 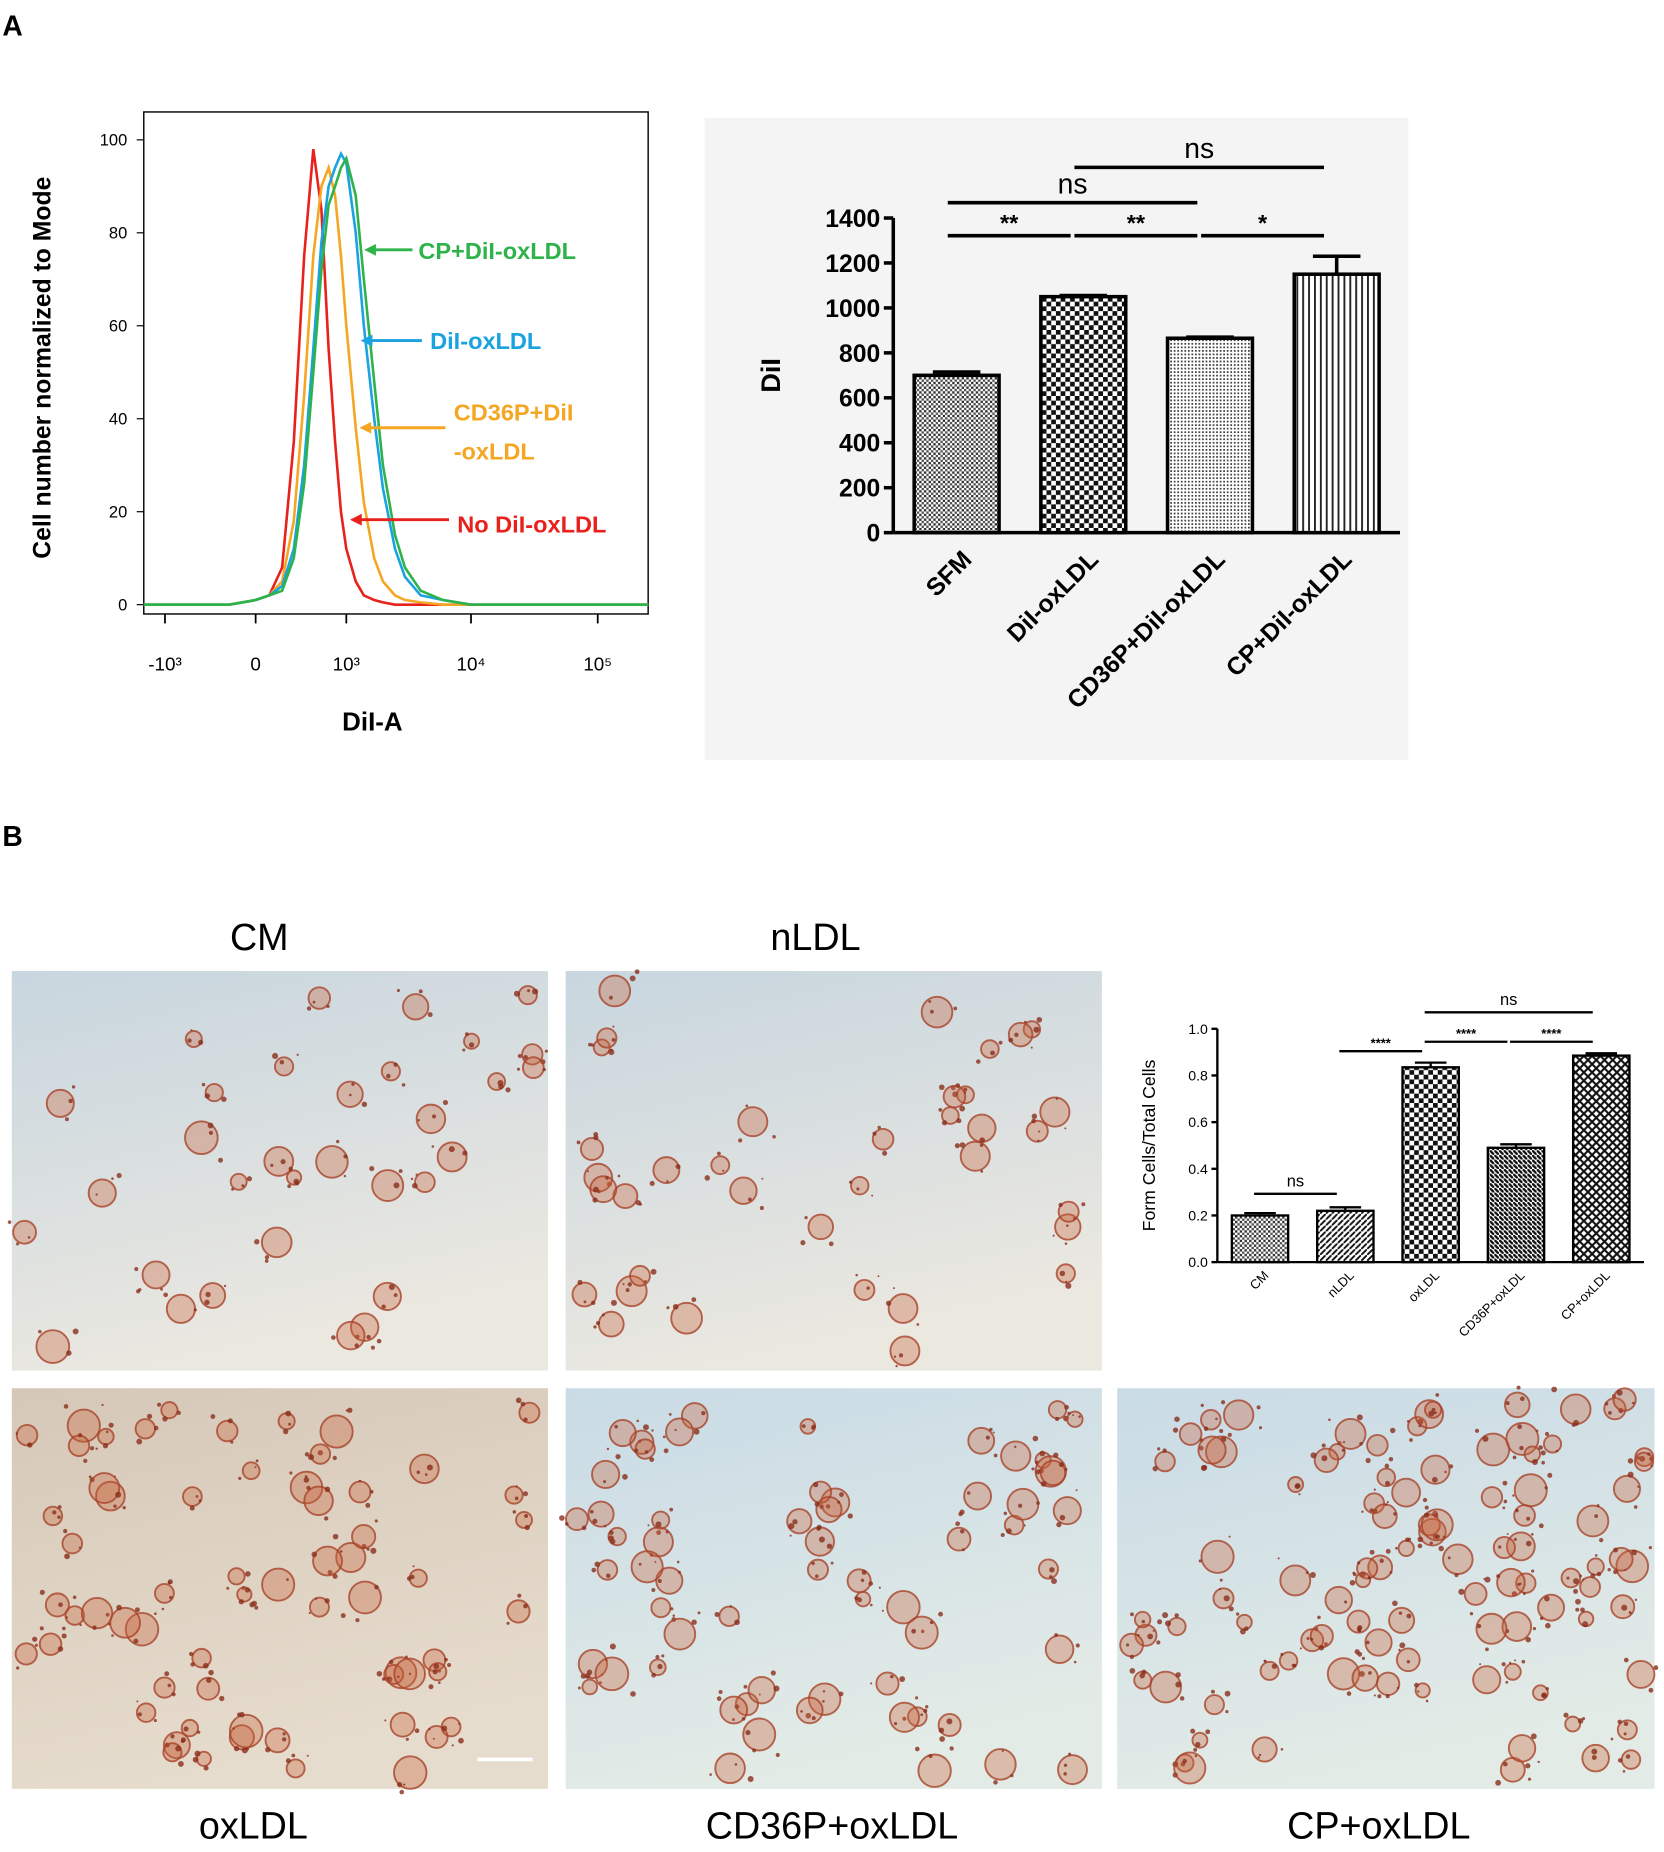 I want to click on series-label-line: CD36P+DiI, so click(x=514, y=413).